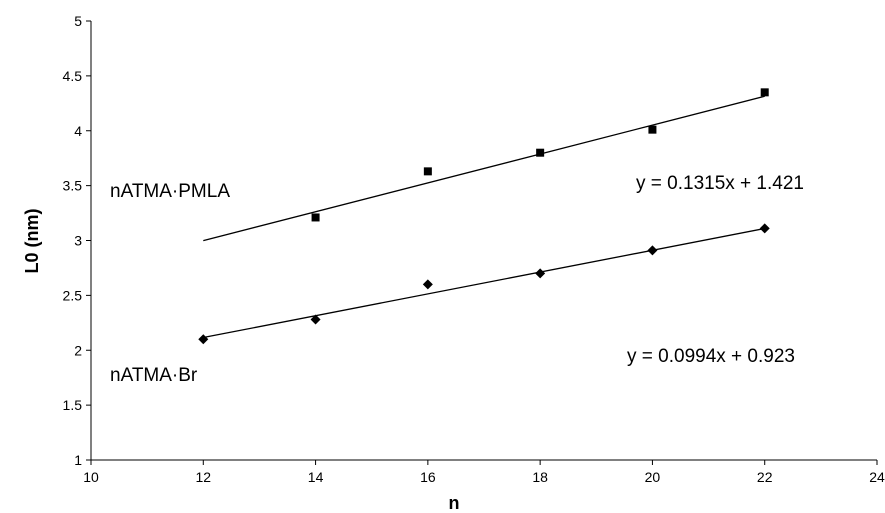 Image resolution: width=885 pixels, height=513 pixels. Describe the element at coordinates (203, 477) in the screenshot. I see `x-tick-label: 12` at that location.